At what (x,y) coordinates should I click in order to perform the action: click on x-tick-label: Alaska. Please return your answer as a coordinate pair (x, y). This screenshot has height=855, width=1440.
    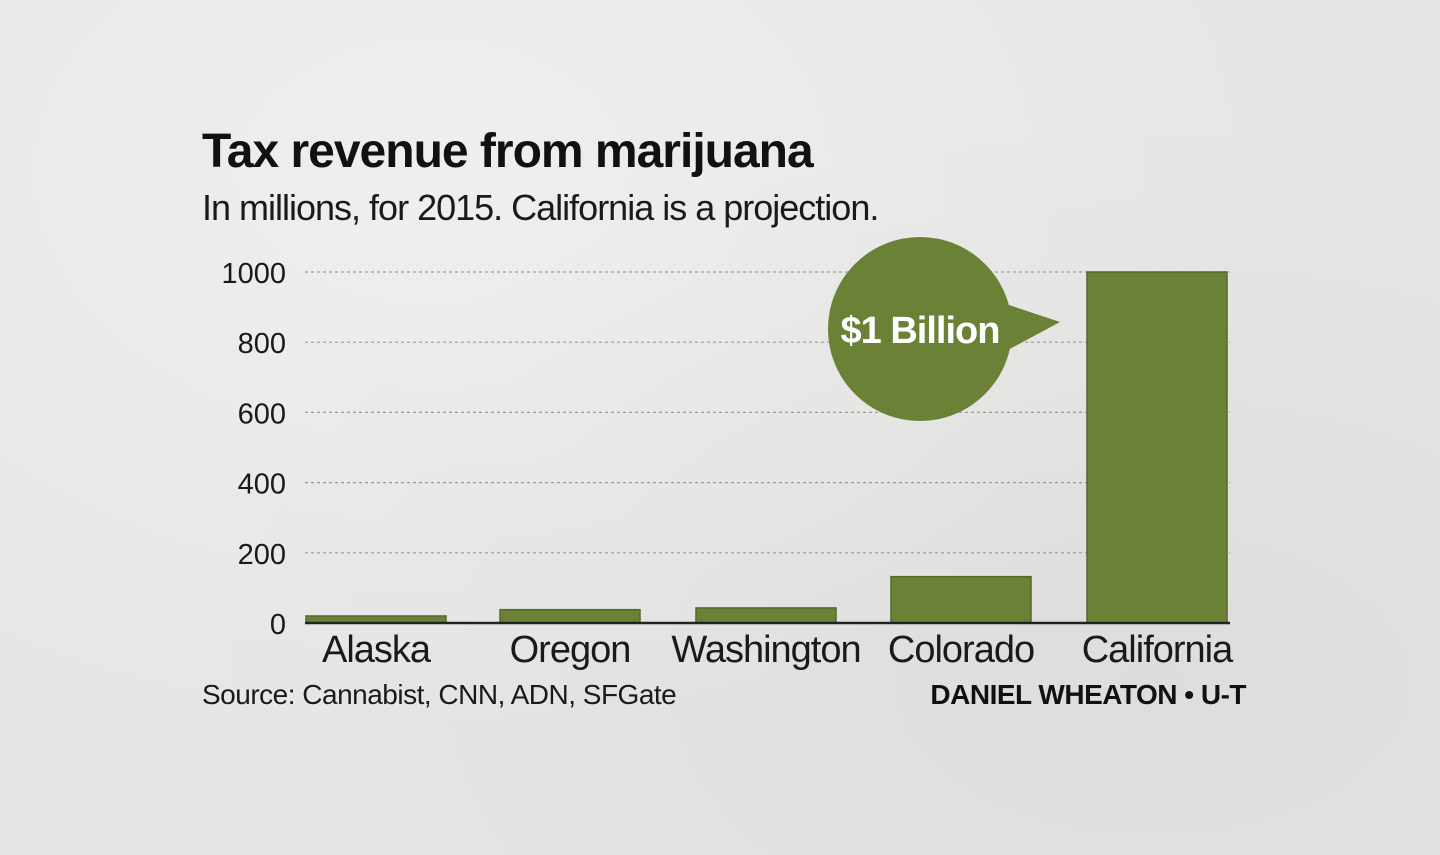
    Looking at the image, I should click on (377, 650).